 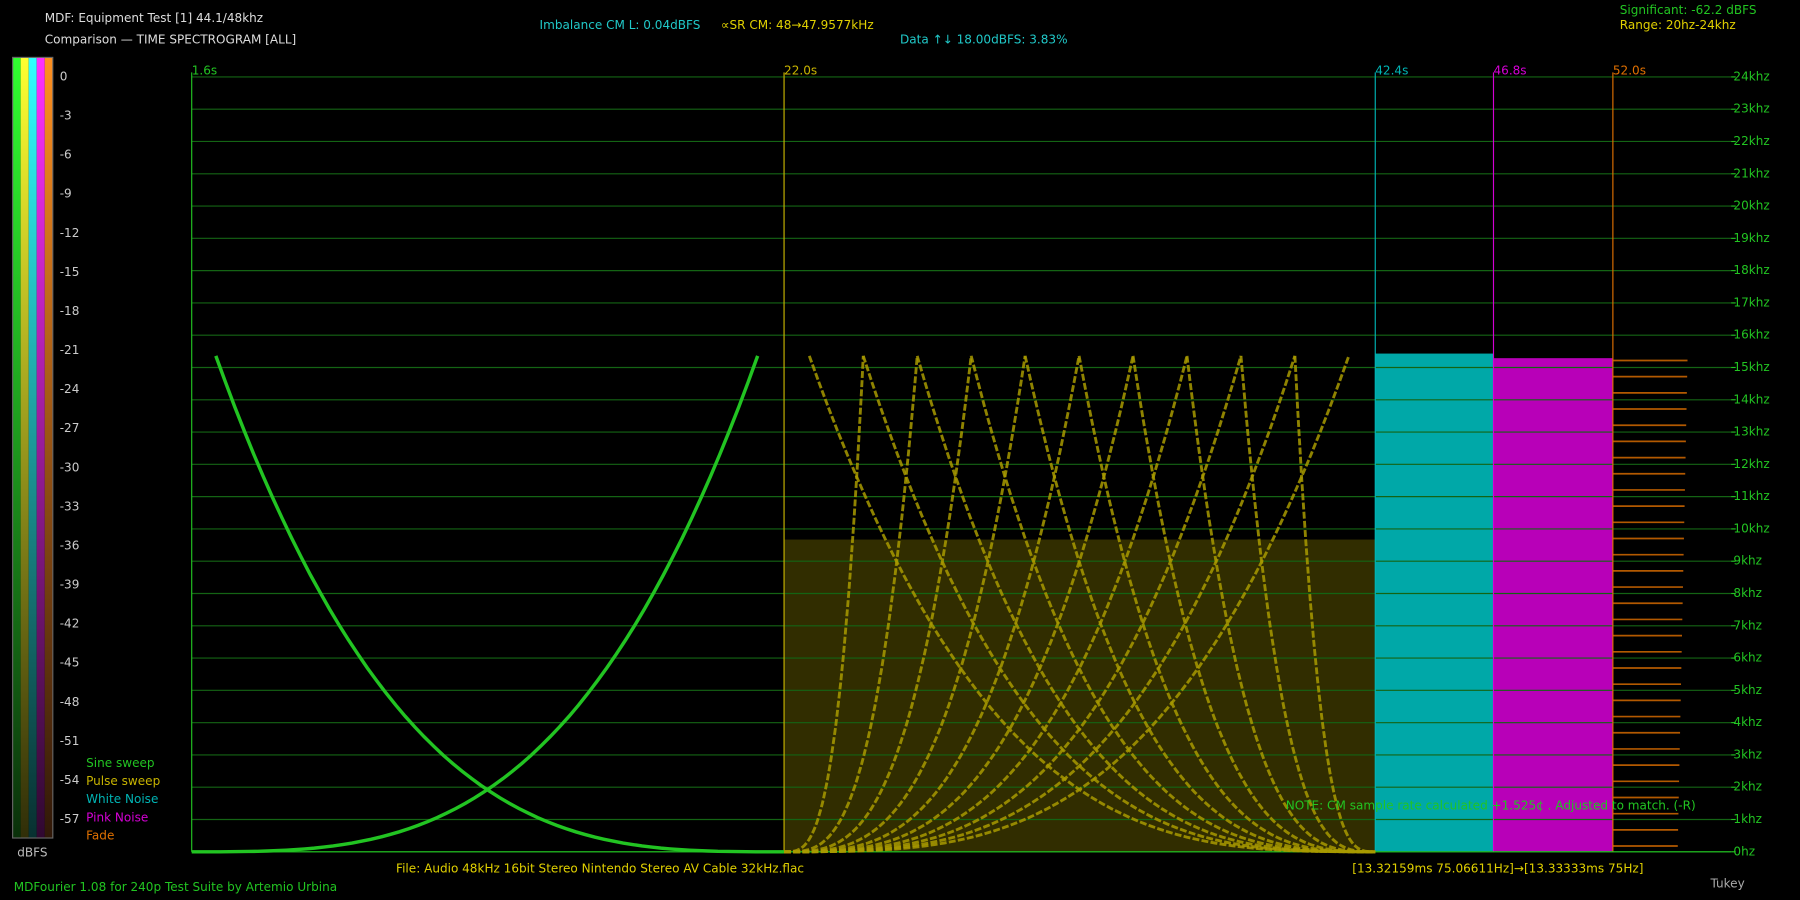 What do you see at coordinates (70, 389) in the screenshot?
I see `colorbar-label: -24` at bounding box center [70, 389].